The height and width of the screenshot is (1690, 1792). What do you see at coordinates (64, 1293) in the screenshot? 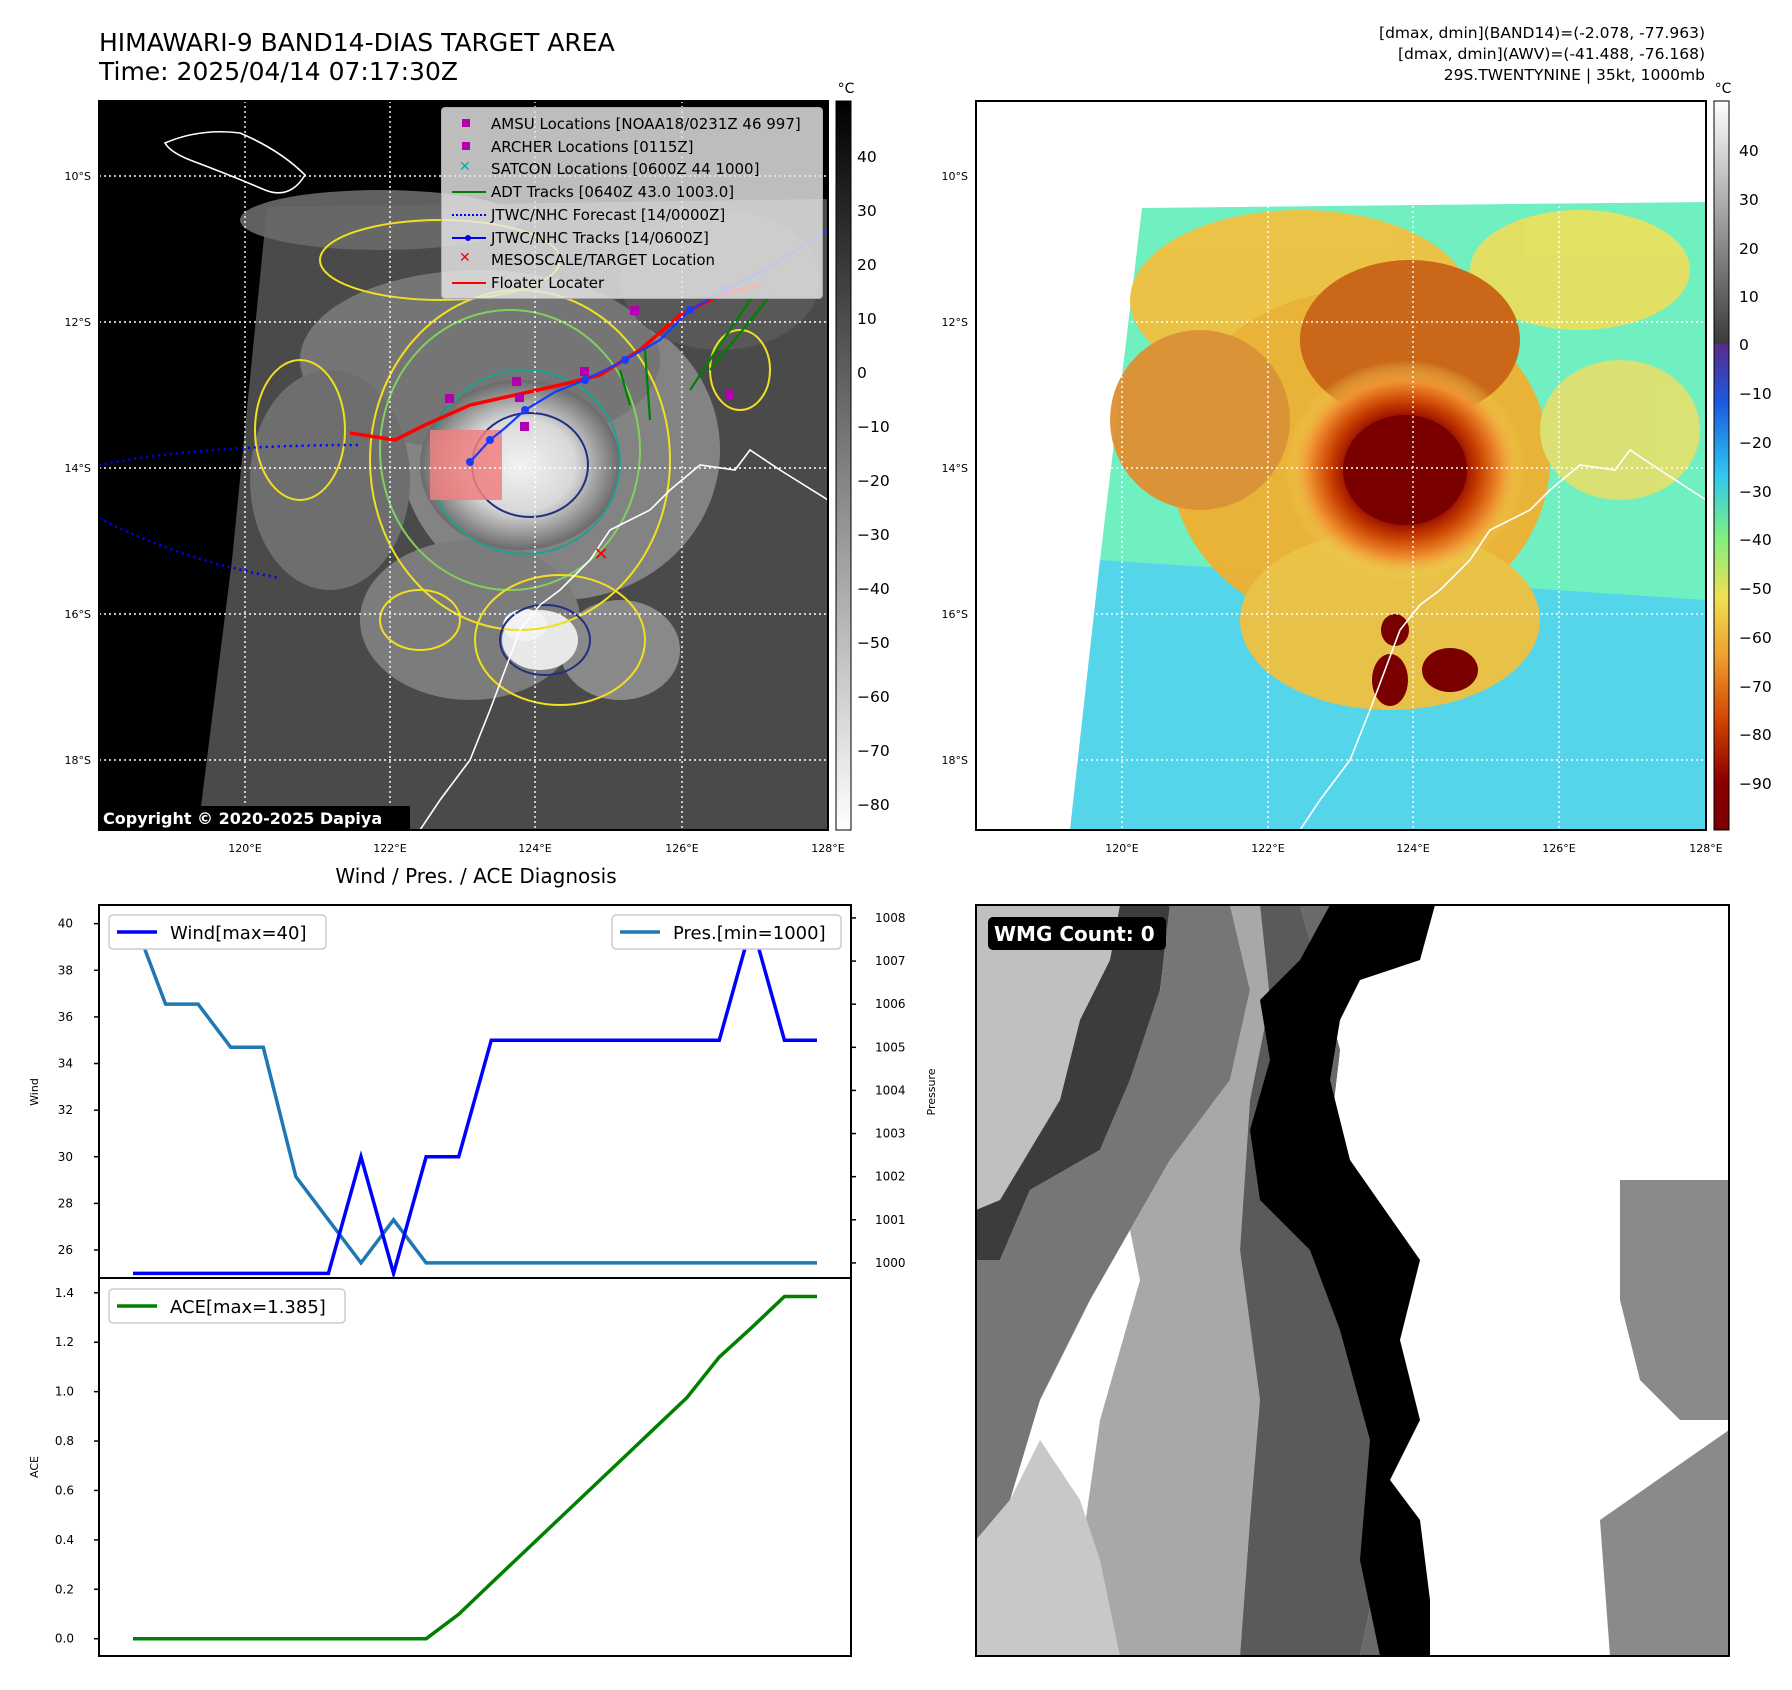
I see `ace-ytick-label: 1.4` at bounding box center [64, 1293].